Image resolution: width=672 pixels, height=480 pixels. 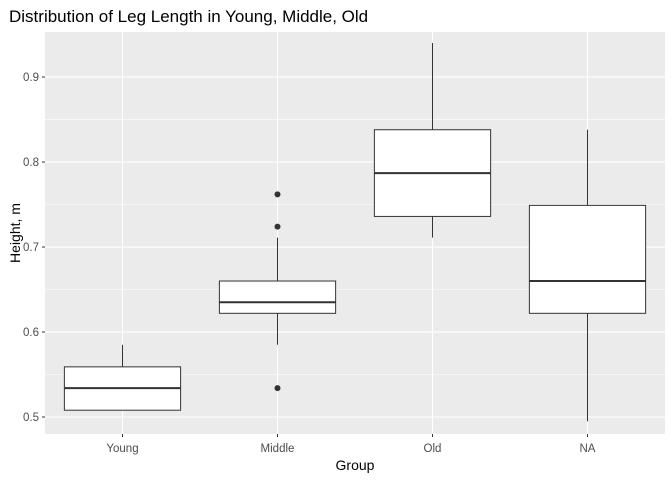 What do you see at coordinates (122, 449) in the screenshot?
I see `x-tick-label: Young` at bounding box center [122, 449].